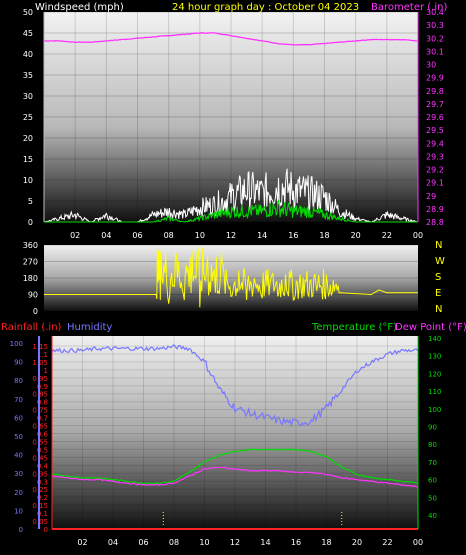 This screenshot has width=466, height=555. I want to click on chart-title: 24 hour graph day : October 04 2023, so click(265, 7).